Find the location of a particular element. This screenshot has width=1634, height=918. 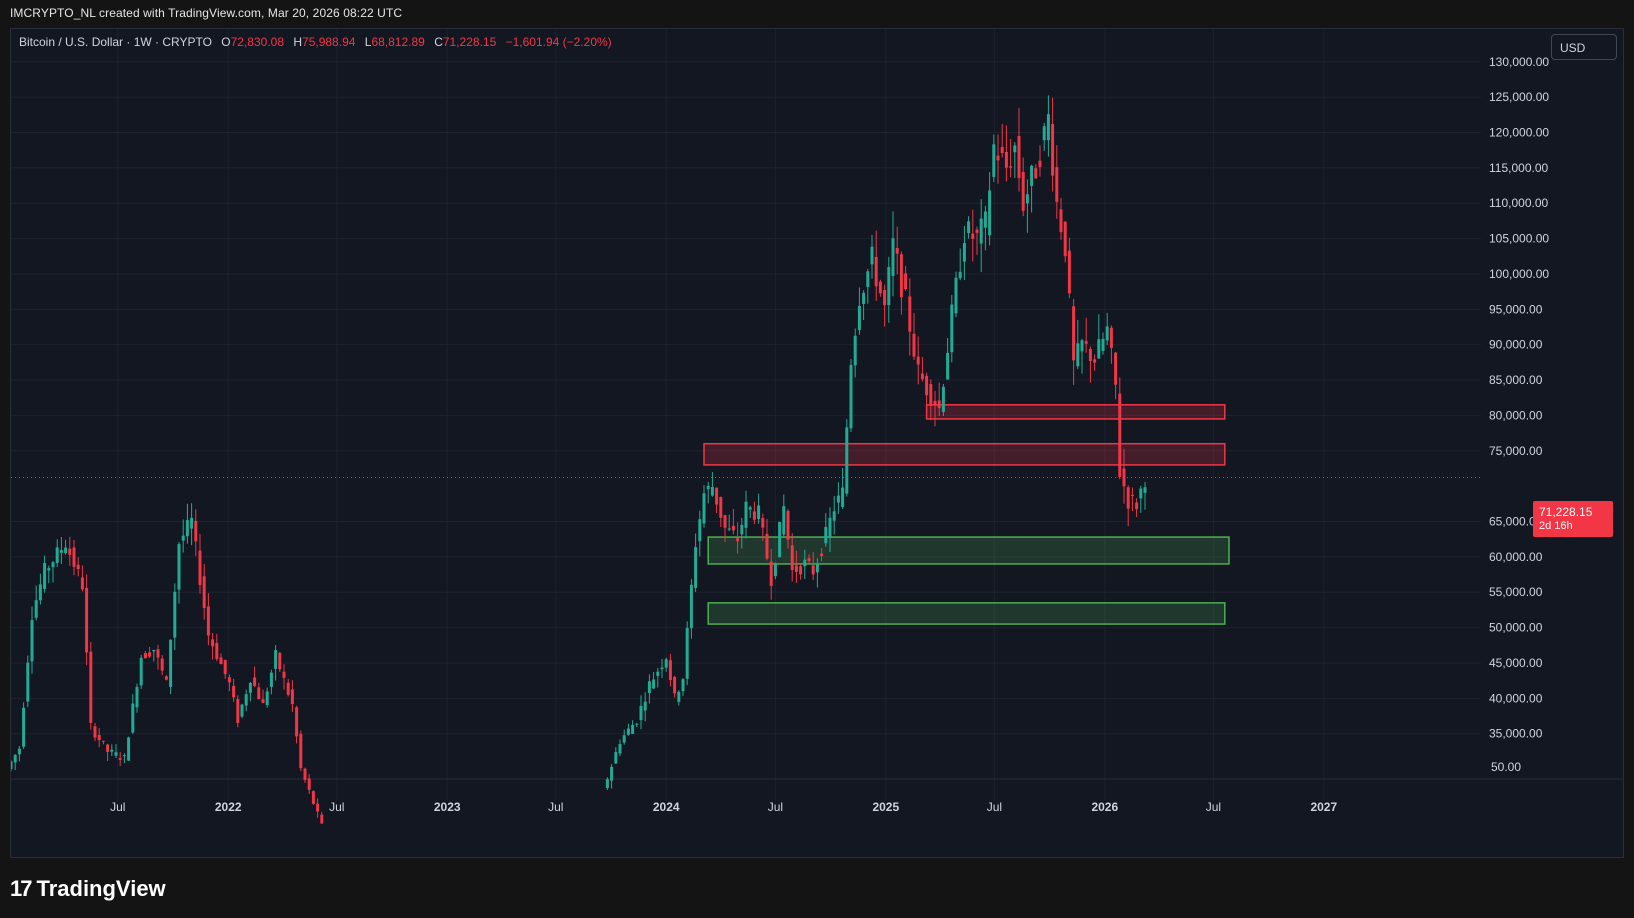

symbol-title: Bitcoin / U.S. Dollar · 1W · CRYPTO is located at coordinates (115, 42).